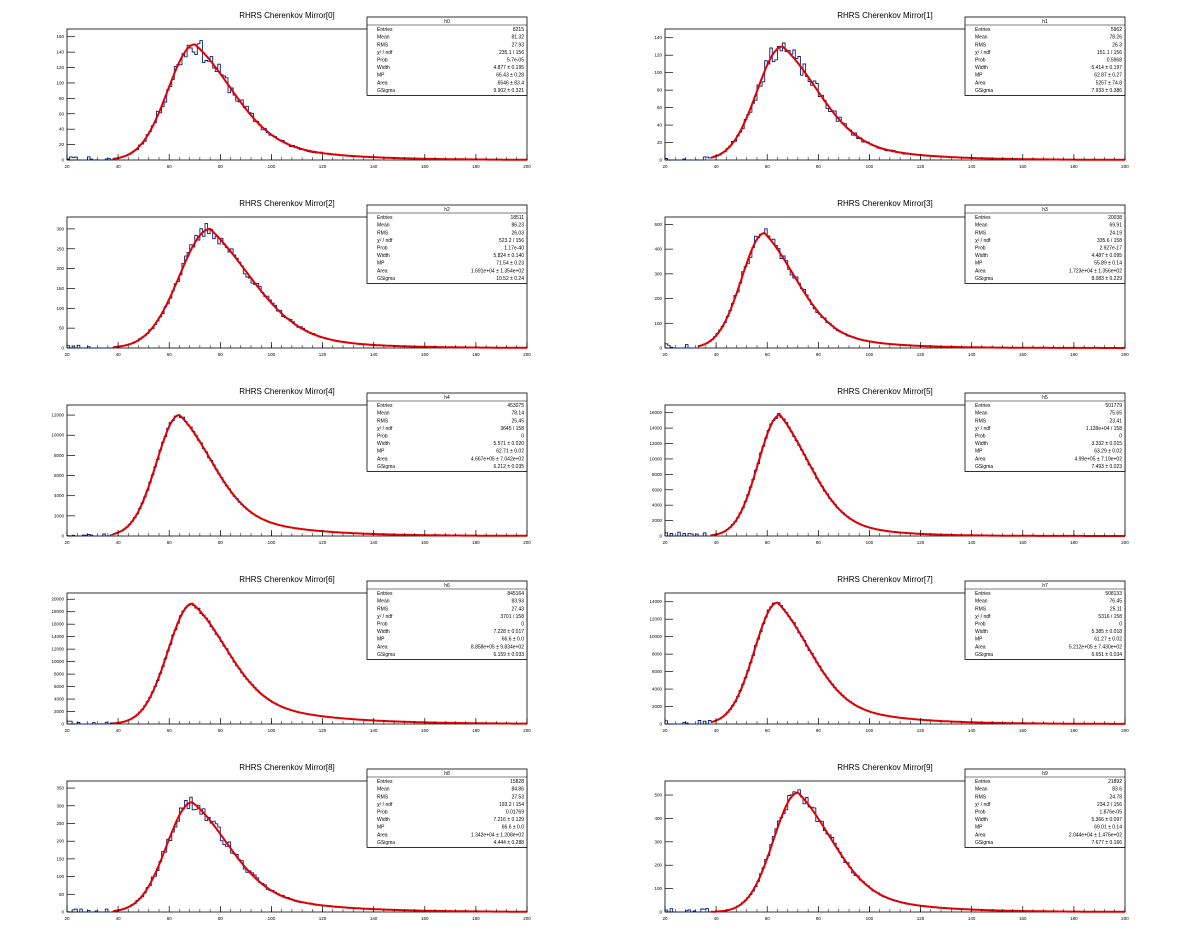  Describe the element at coordinates (320, 475) in the screenshot. I see `fit-curve` at that location.